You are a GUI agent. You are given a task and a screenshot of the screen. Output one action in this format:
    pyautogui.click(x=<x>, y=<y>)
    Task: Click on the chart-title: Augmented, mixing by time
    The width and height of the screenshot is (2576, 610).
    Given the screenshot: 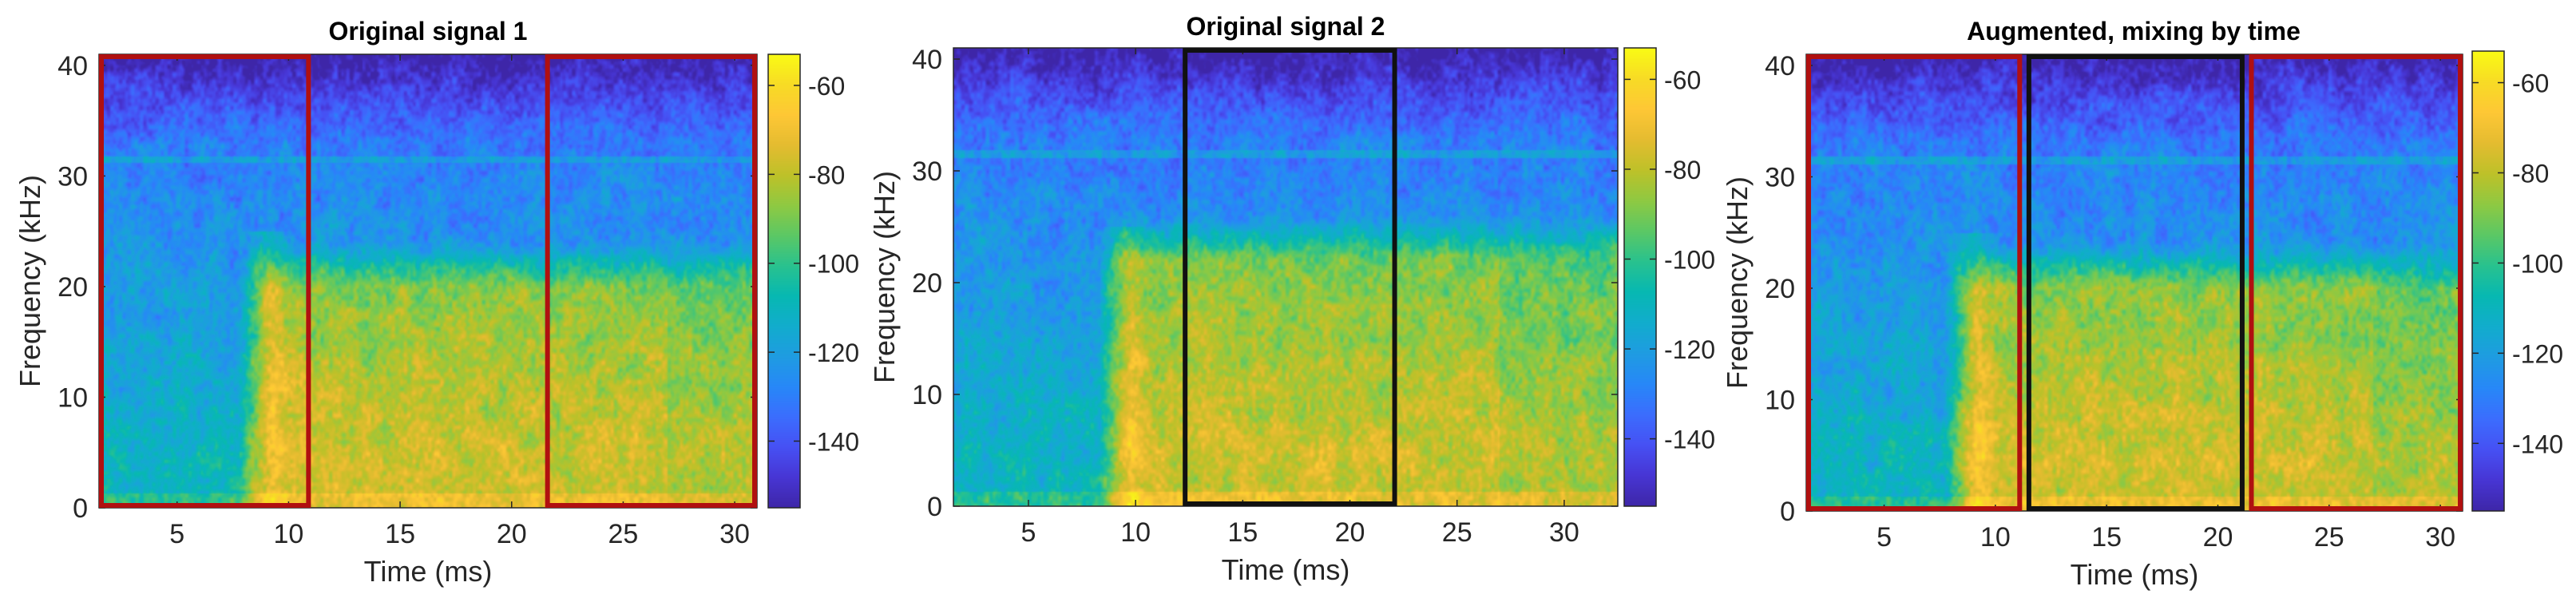 What is the action you would take?
    pyautogui.click(x=2134, y=31)
    